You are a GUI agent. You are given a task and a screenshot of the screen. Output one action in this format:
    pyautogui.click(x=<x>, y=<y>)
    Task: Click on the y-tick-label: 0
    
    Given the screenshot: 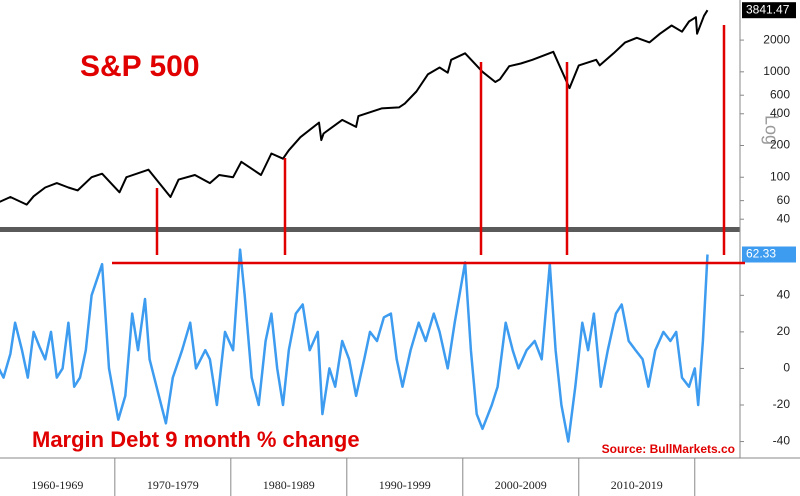 What is the action you would take?
    pyautogui.click(x=786, y=368)
    